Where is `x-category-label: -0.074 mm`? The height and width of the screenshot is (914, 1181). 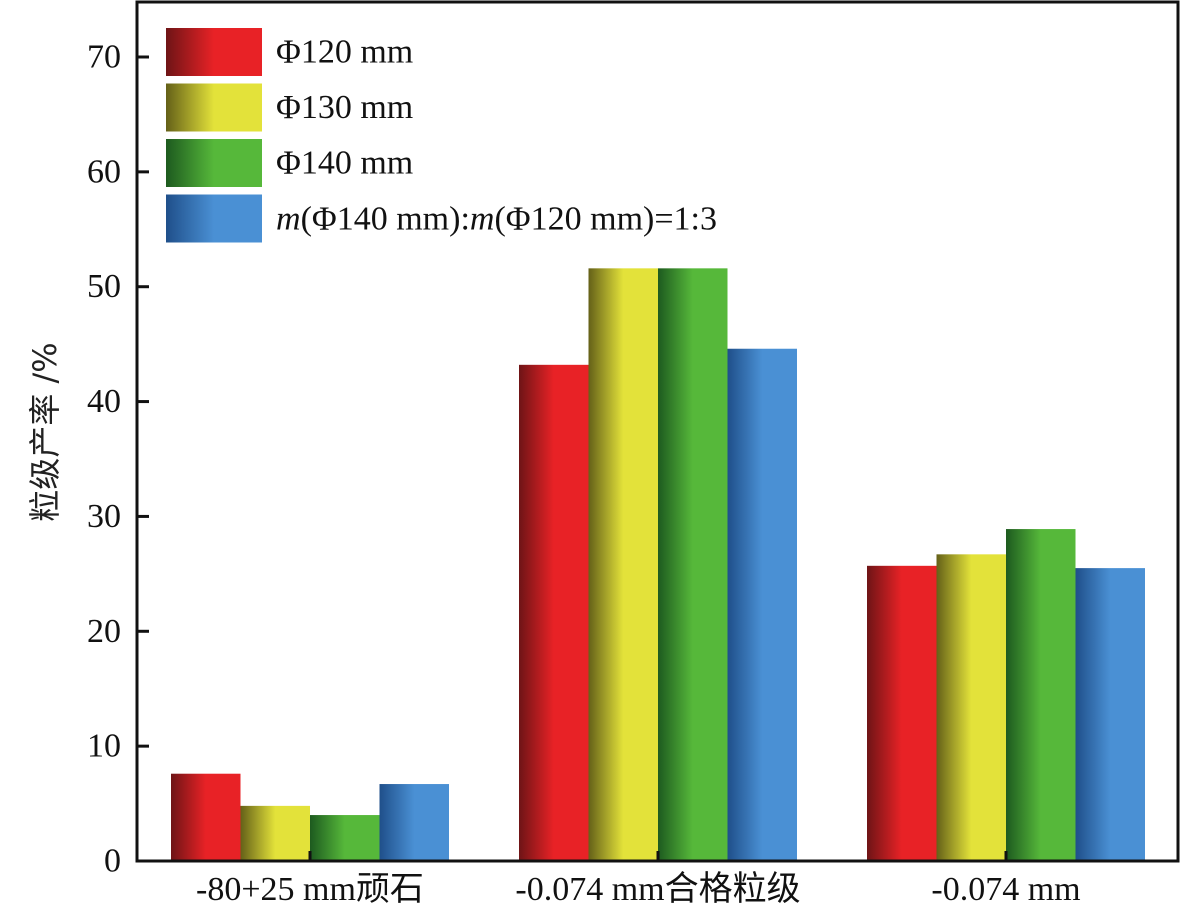
x-category-label: -0.074 mm is located at coordinates (1005, 889).